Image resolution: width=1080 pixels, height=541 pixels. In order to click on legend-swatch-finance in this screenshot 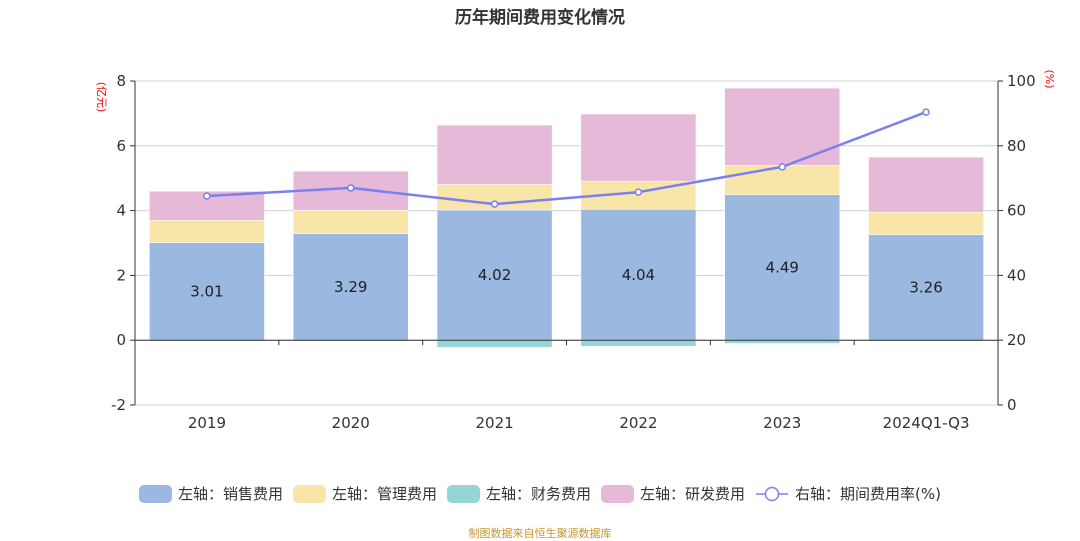, I will do `click(464, 493)`.